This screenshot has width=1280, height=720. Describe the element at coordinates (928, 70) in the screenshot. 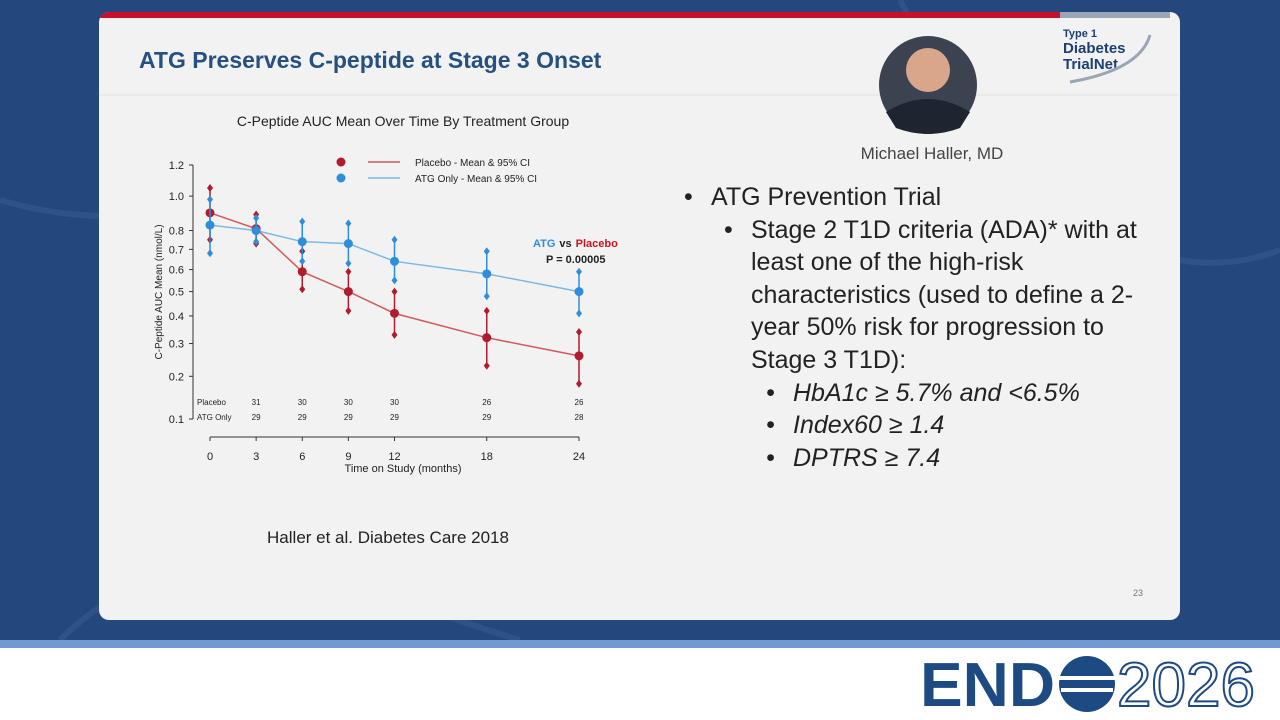

I see `speaker-photo-face` at that location.